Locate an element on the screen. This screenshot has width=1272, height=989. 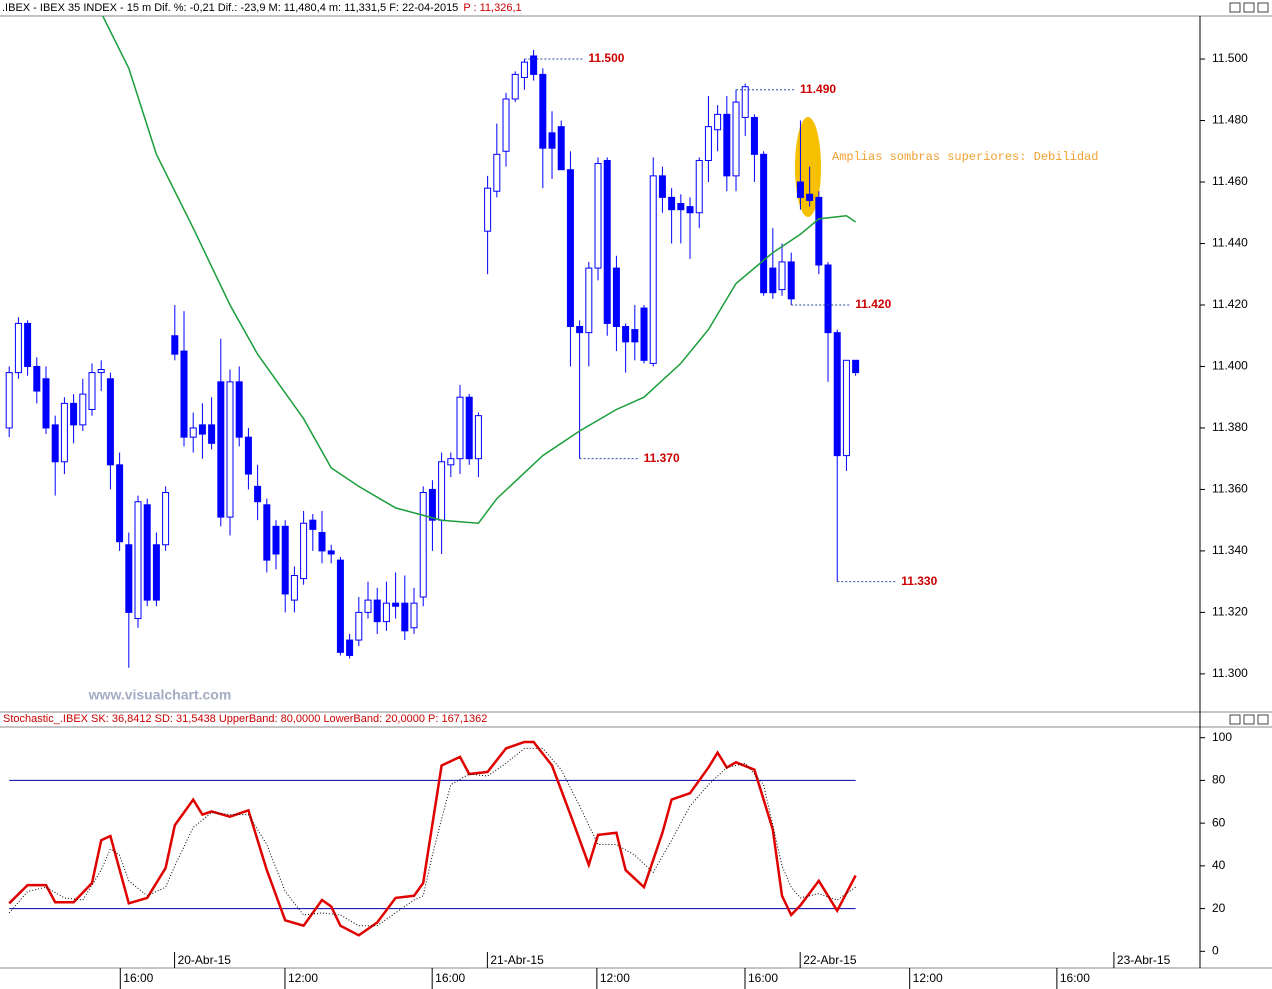
level-label: 11.370 is located at coordinates (662, 458).